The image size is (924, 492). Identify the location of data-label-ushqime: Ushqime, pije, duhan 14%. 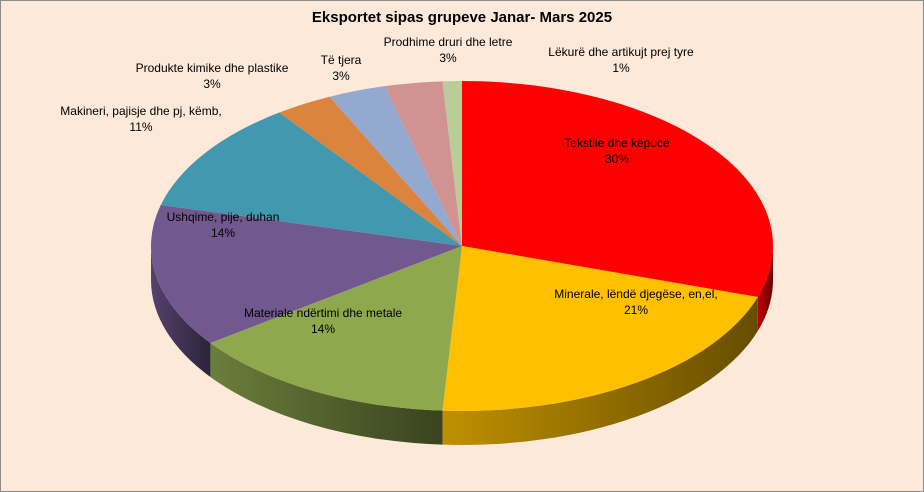
(223, 225).